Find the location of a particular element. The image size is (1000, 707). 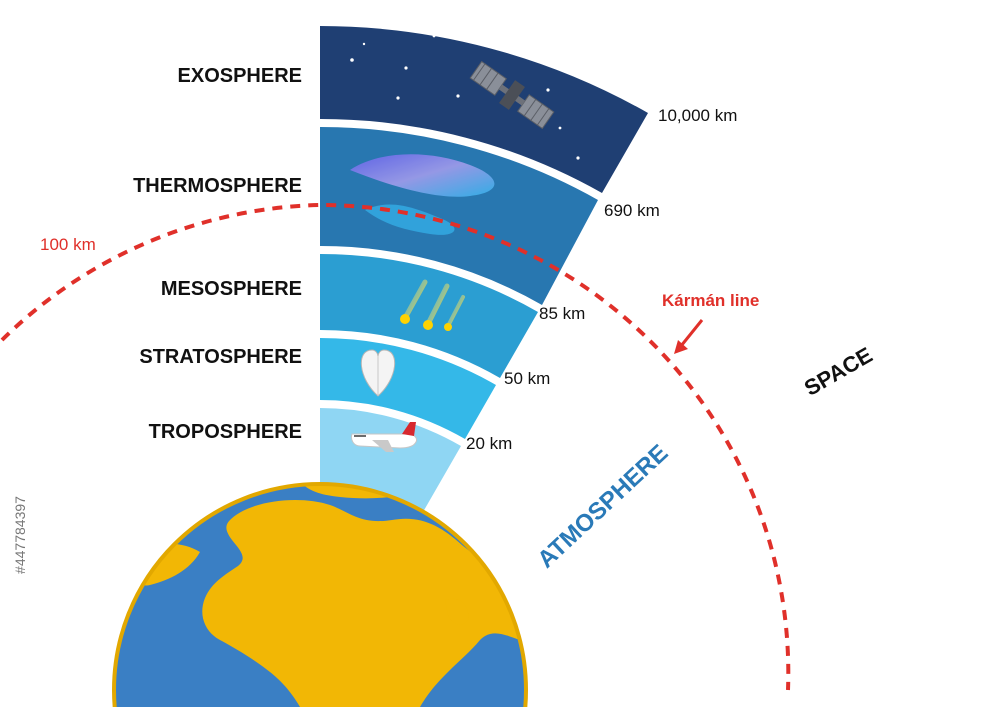

satellite-icon is located at coordinates (512, 95).